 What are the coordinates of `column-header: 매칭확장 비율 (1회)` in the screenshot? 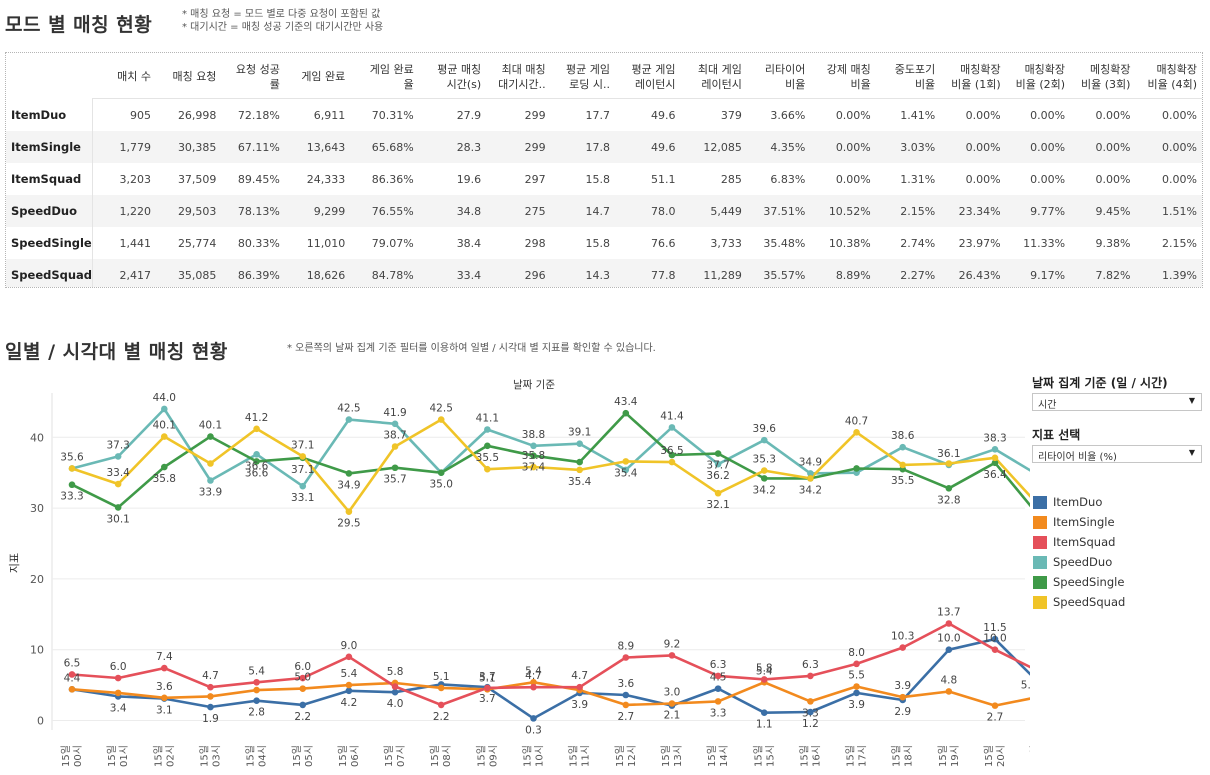 It's located at (973, 76).